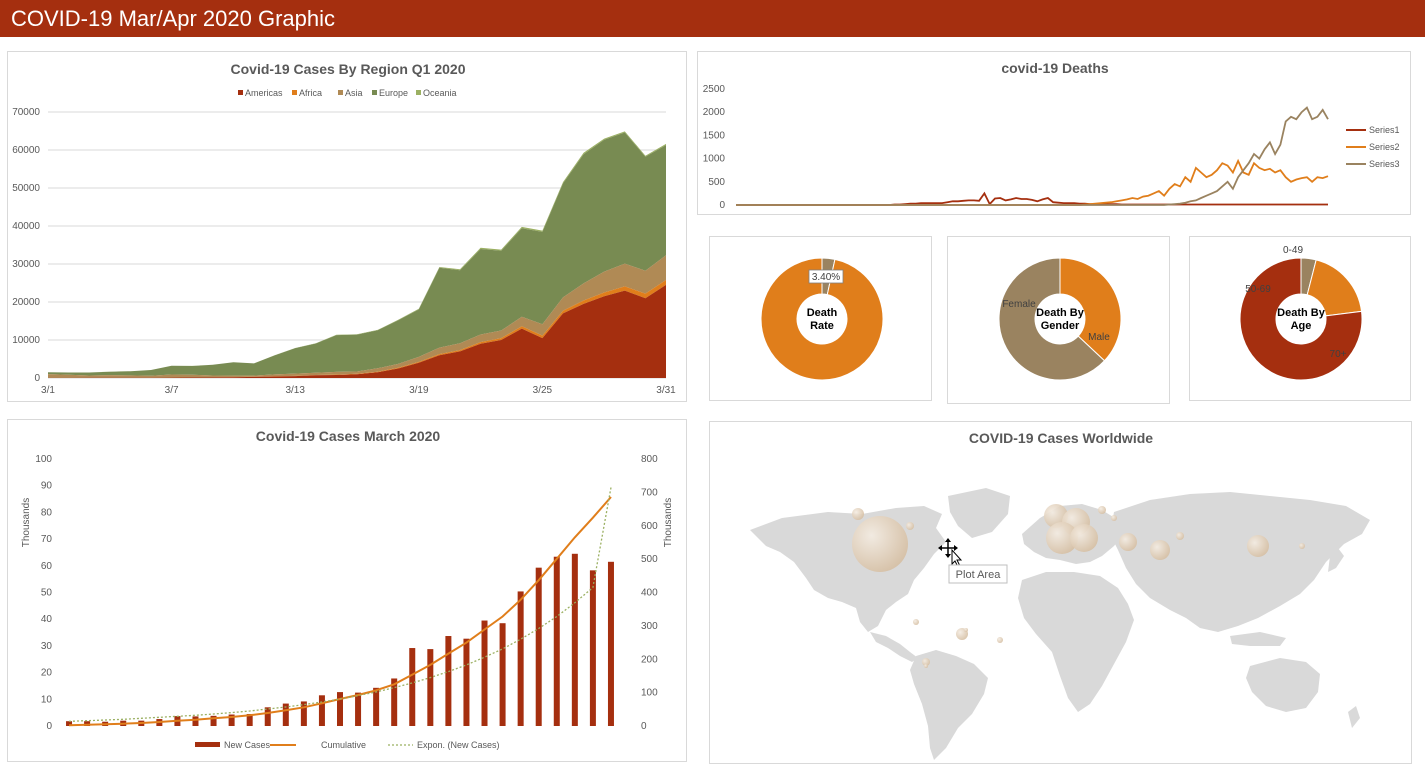 This screenshot has width=1425, height=772. I want to click on worldwide-map-title: COVID-19 Cases Worldwide, so click(1061, 438).